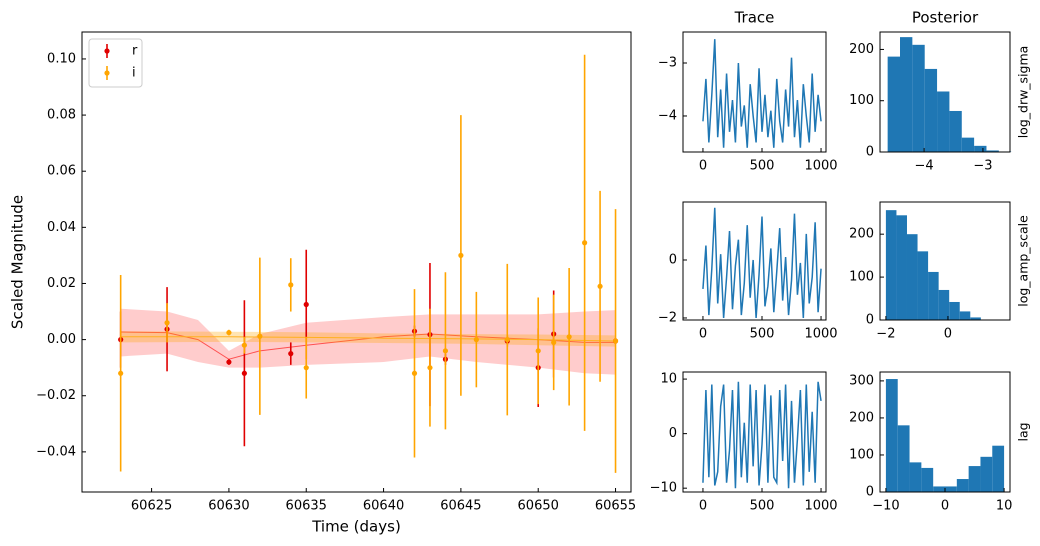  What do you see at coordinates (861, 380) in the screenshot?
I see `y-tick-label: 300` at bounding box center [861, 380].